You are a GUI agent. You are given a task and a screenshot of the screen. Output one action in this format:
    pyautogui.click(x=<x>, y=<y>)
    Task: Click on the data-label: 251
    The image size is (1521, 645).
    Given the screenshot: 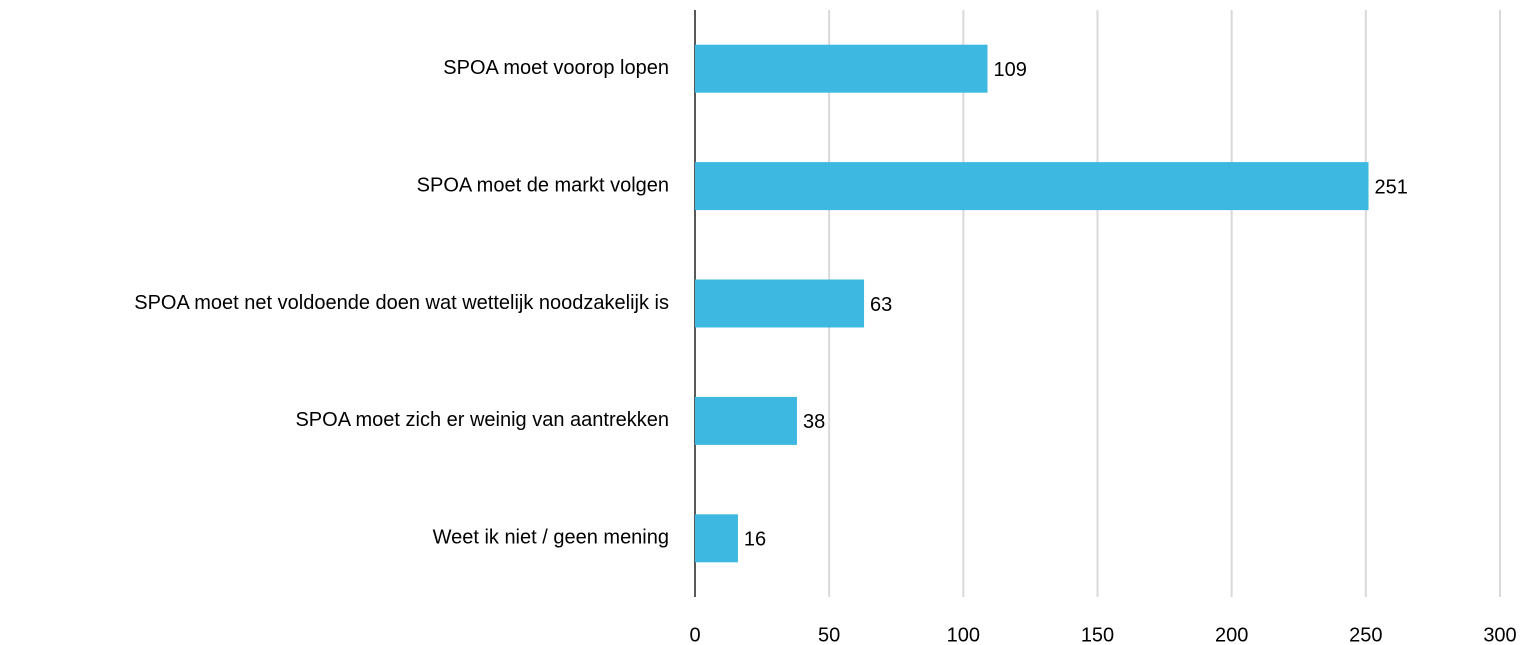 What is the action you would take?
    pyautogui.click(x=1391, y=187)
    